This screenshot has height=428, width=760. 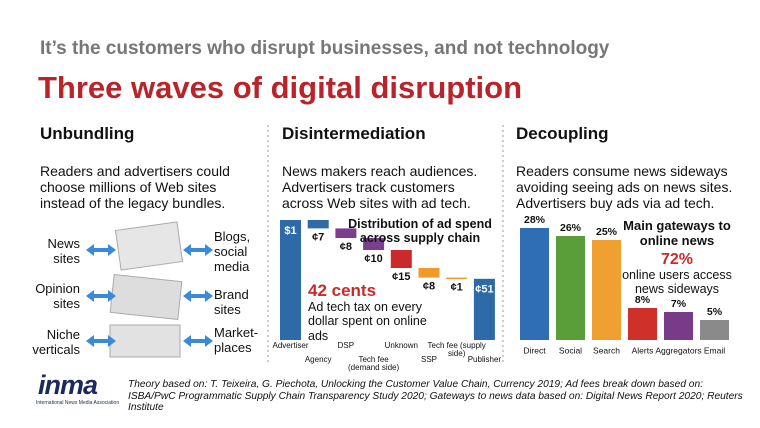 I want to click on x-tick-label: Email, so click(x=714, y=350).